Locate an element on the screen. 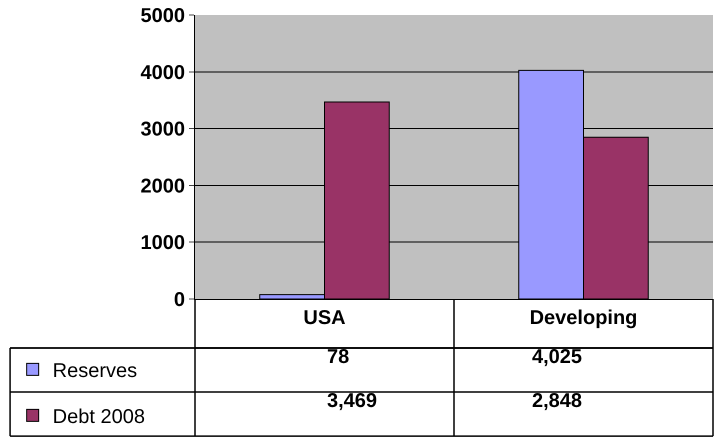 The height and width of the screenshot is (440, 718). y-tick-label: 3000 is located at coordinates (162, 129).